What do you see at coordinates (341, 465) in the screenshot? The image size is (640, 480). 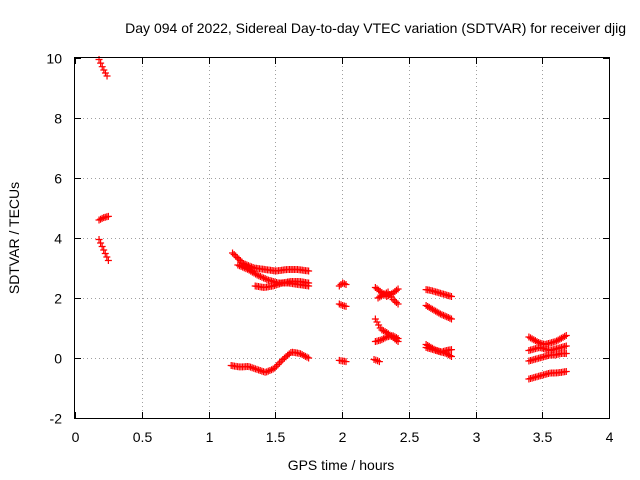 I see `x-axis-label: GPS time / hours` at bounding box center [341, 465].